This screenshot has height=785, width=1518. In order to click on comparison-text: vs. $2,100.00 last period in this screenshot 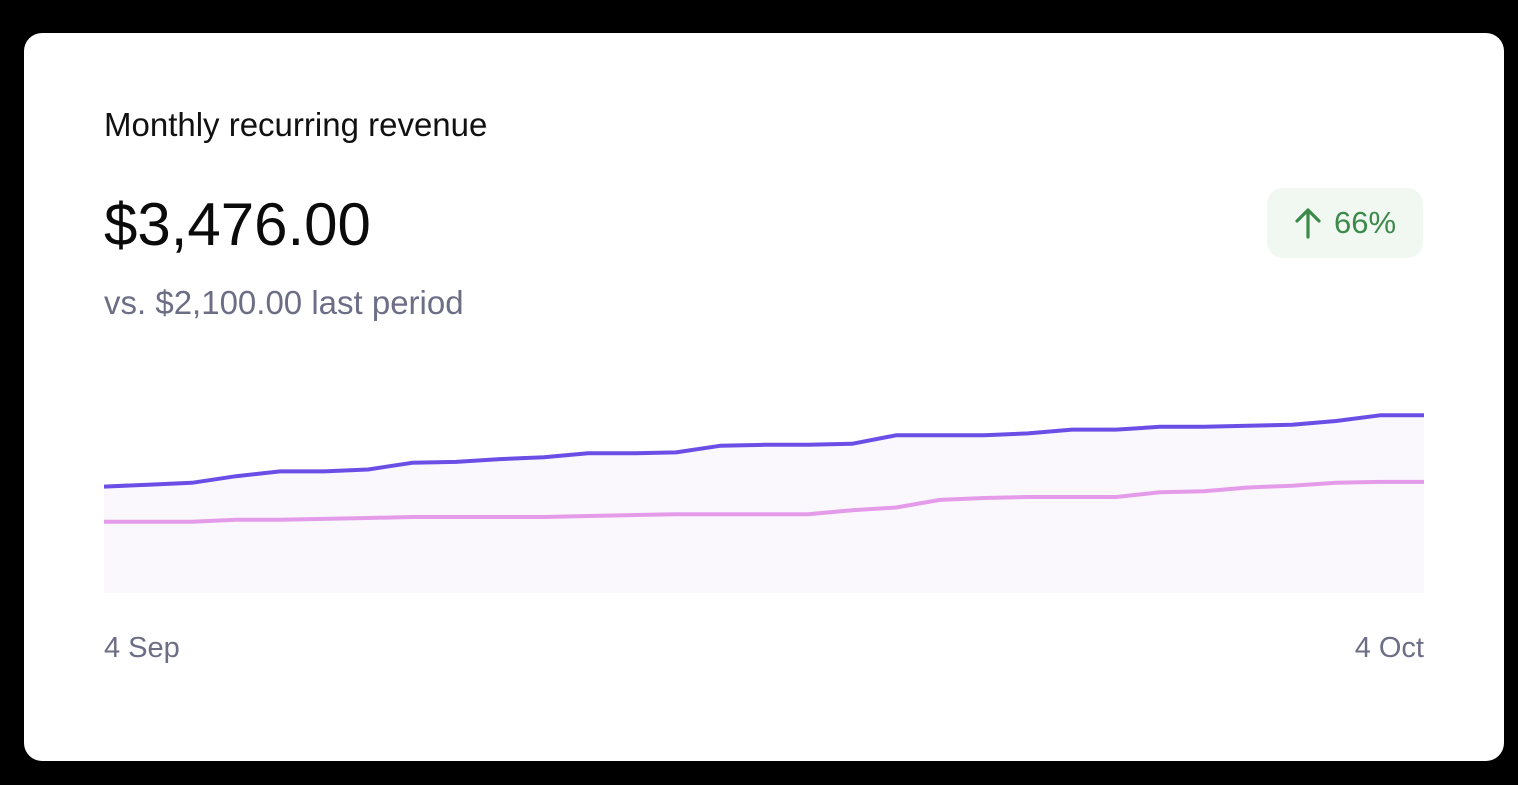, I will do `click(284, 302)`.